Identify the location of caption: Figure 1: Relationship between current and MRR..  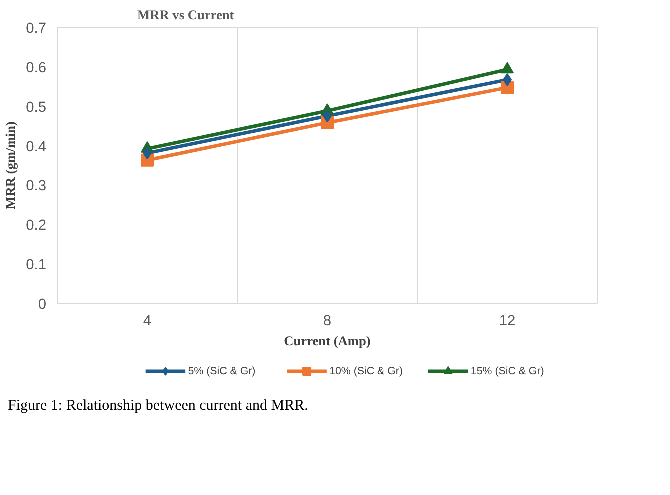
(158, 406).